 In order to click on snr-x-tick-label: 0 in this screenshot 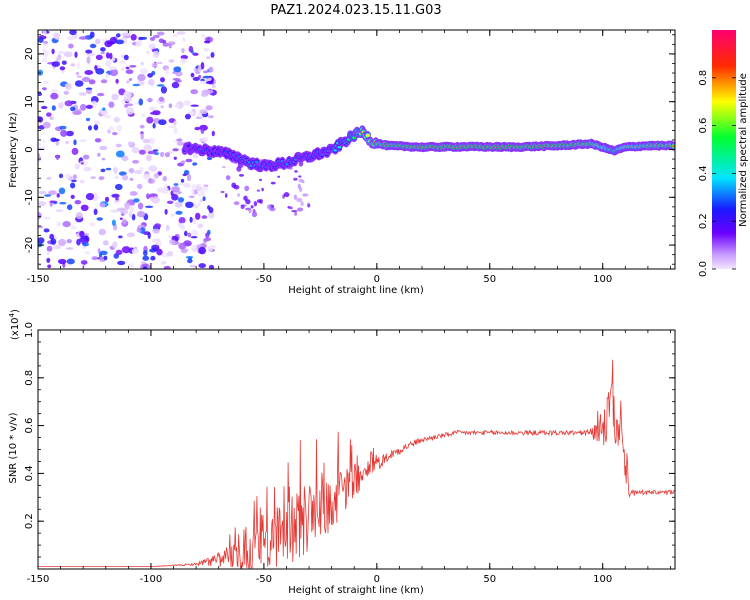, I will do `click(377, 579)`.